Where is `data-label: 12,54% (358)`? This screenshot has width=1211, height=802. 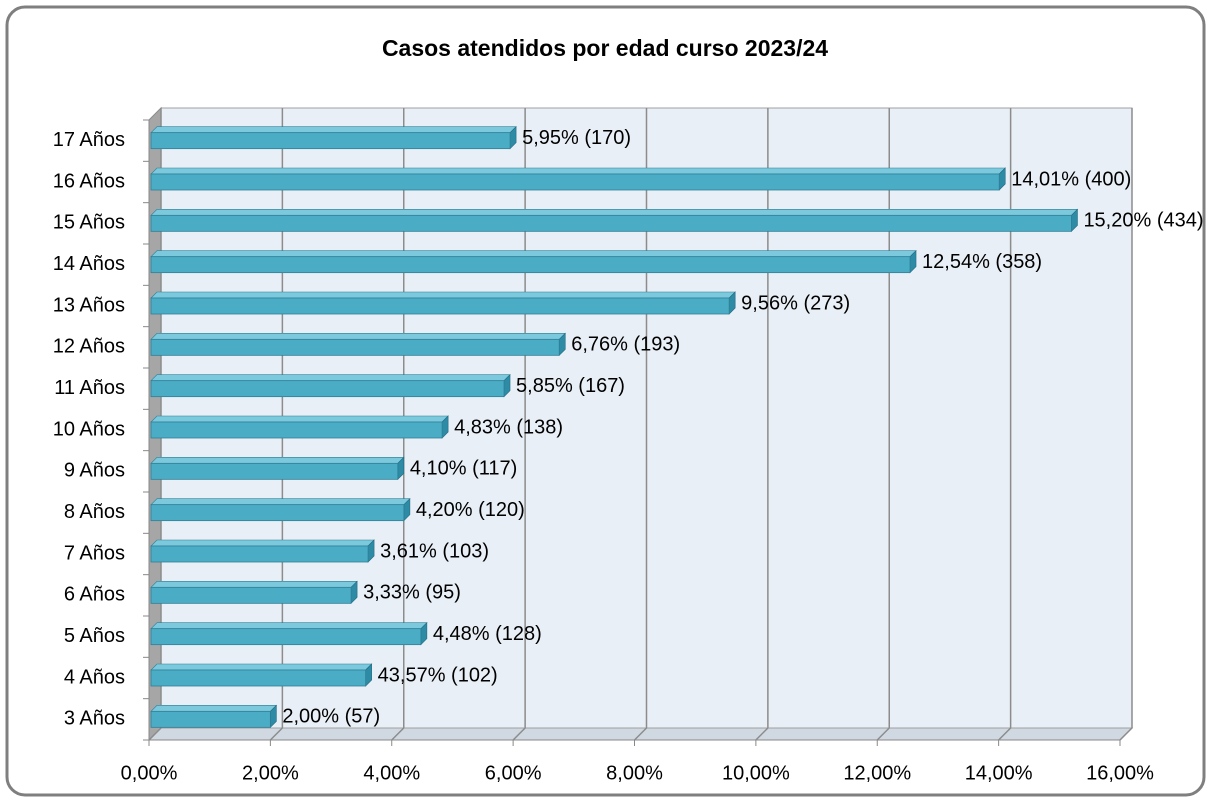 data-label: 12,54% (358) is located at coordinates (982, 262).